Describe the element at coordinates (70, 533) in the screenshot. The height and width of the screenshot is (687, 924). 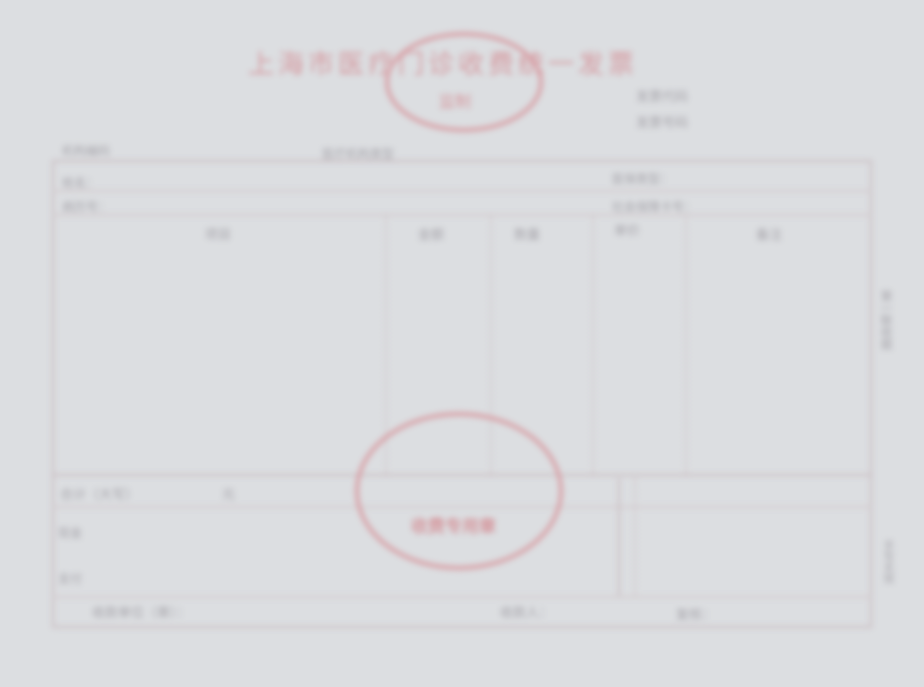
I see `payment-cash-label: 现金` at that location.